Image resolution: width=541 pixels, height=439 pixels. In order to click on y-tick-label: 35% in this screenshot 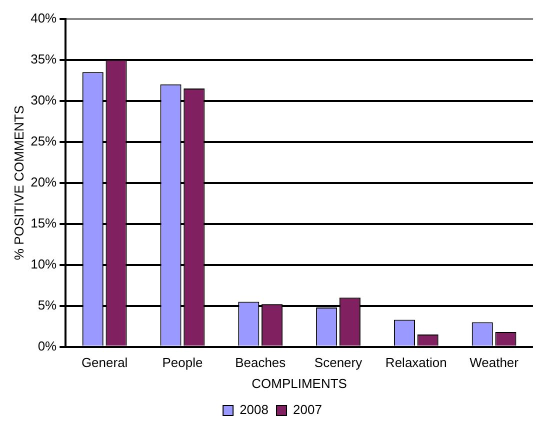, I will do `click(44, 58)`.